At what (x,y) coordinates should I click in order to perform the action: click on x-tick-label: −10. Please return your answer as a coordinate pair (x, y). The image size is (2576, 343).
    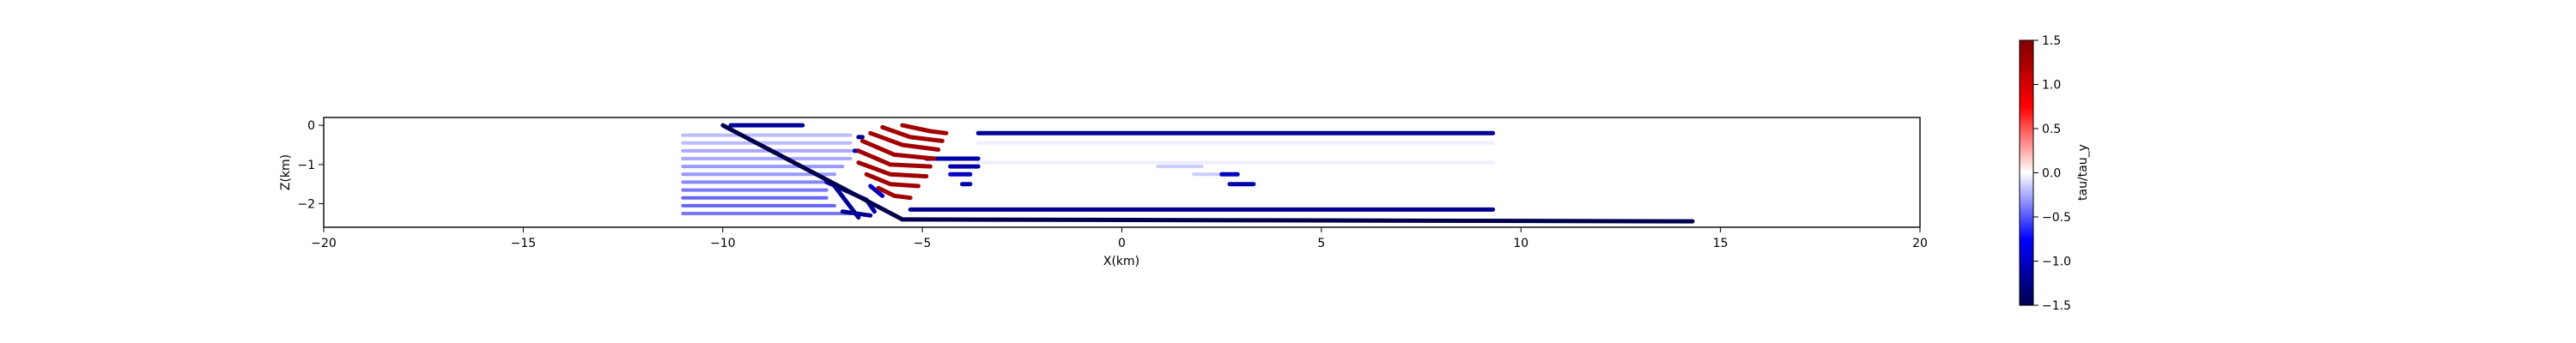
    Looking at the image, I should click on (723, 243).